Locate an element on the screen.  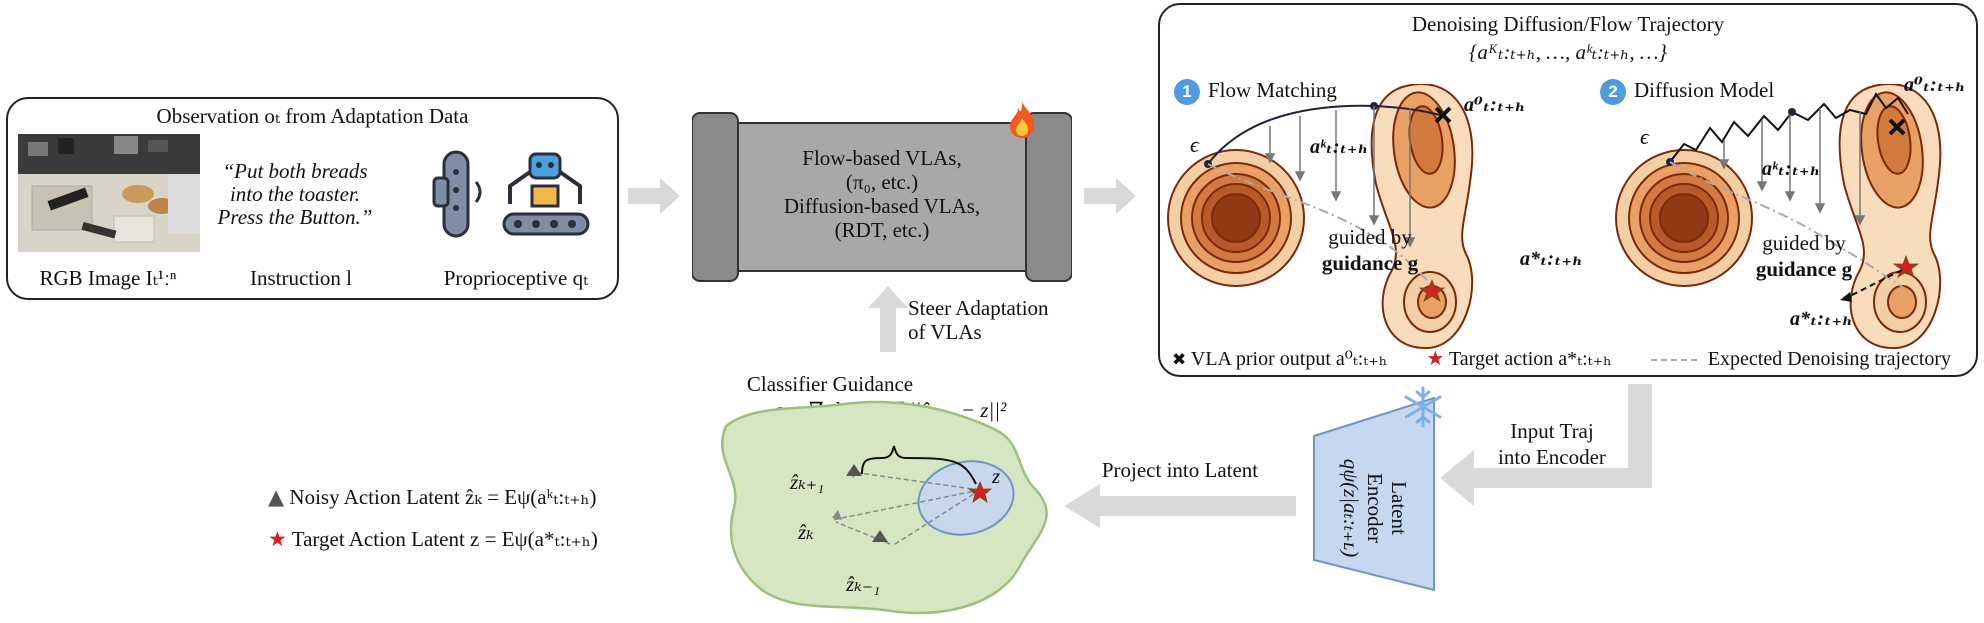
badge-1: 1 is located at coordinates (1187, 92).